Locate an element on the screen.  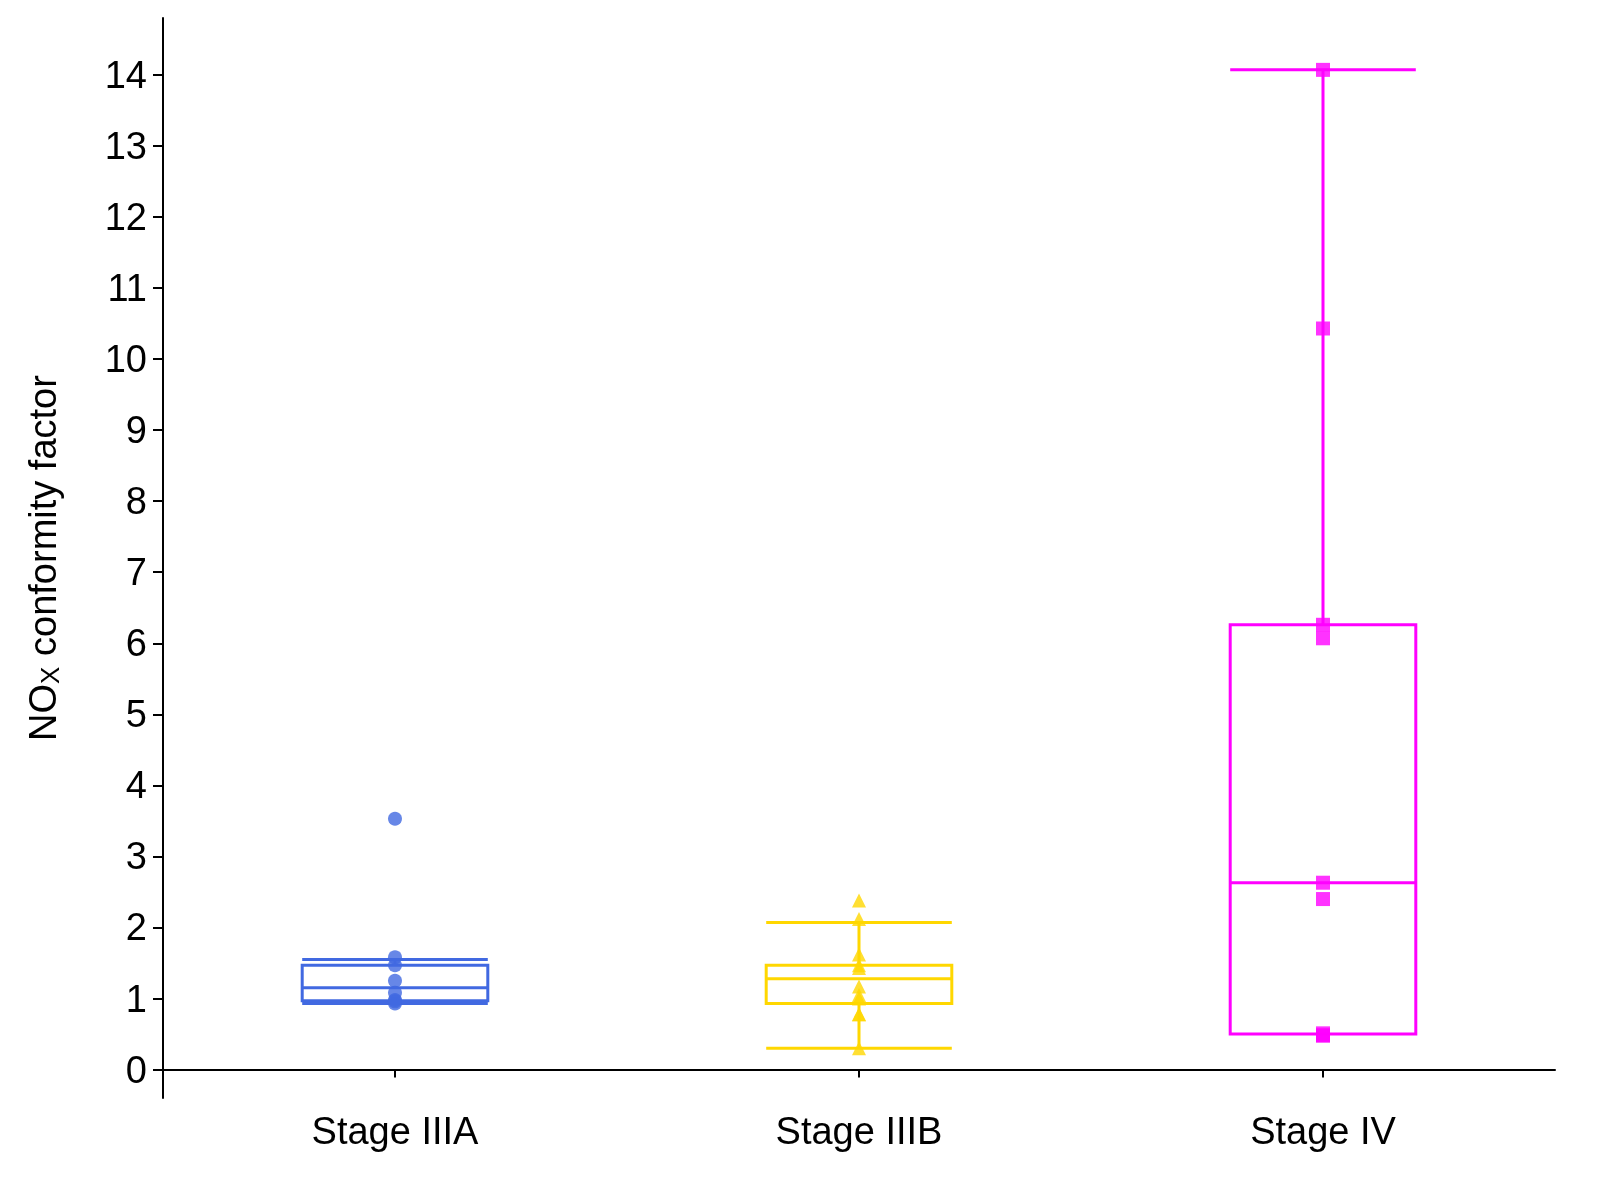
y-tick-label: 0 is located at coordinates (136, 1069).